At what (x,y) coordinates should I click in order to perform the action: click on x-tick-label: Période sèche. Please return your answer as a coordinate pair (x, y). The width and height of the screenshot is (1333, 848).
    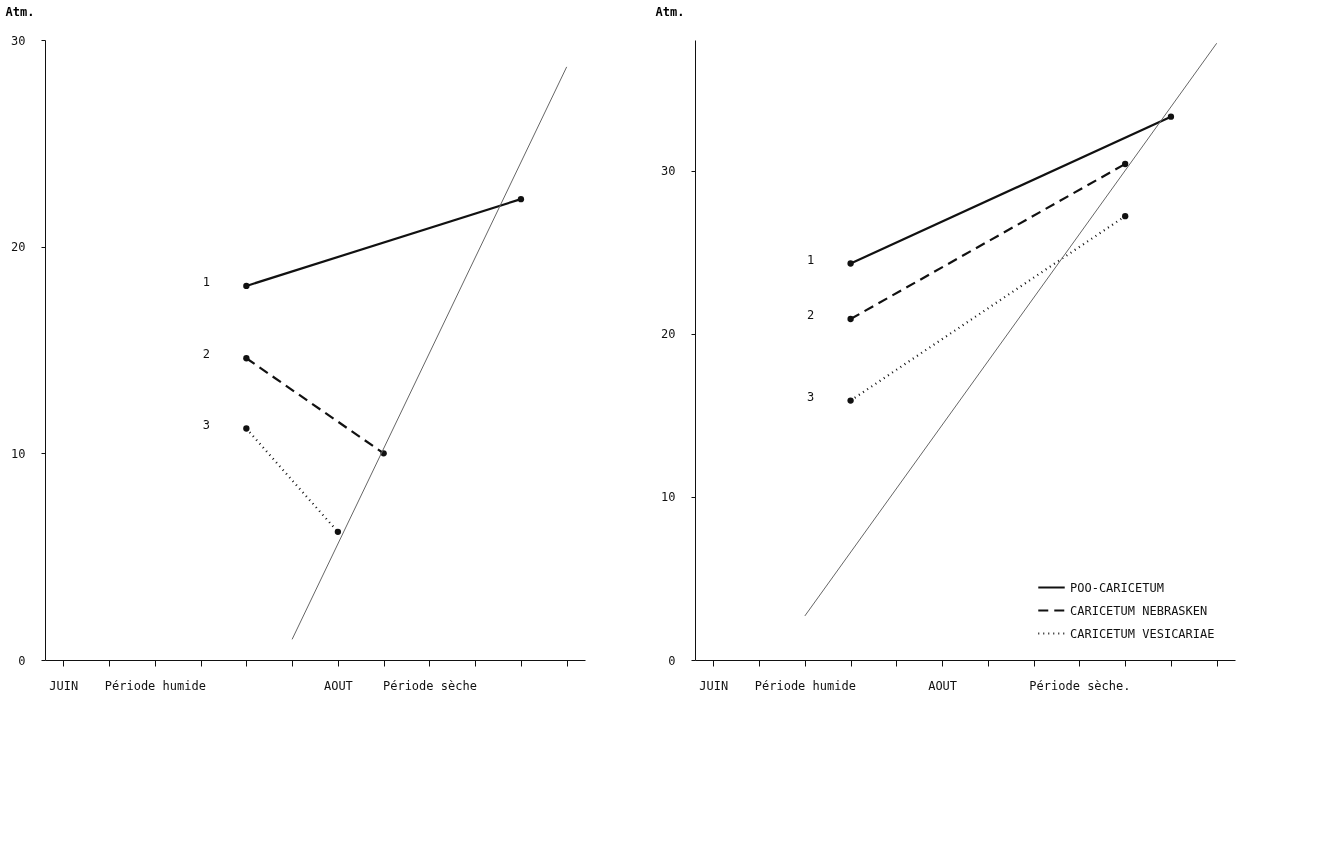
    Looking at the image, I should click on (429, 685).